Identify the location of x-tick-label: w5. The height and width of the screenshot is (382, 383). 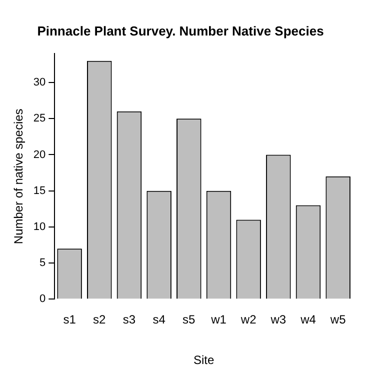
(337, 319).